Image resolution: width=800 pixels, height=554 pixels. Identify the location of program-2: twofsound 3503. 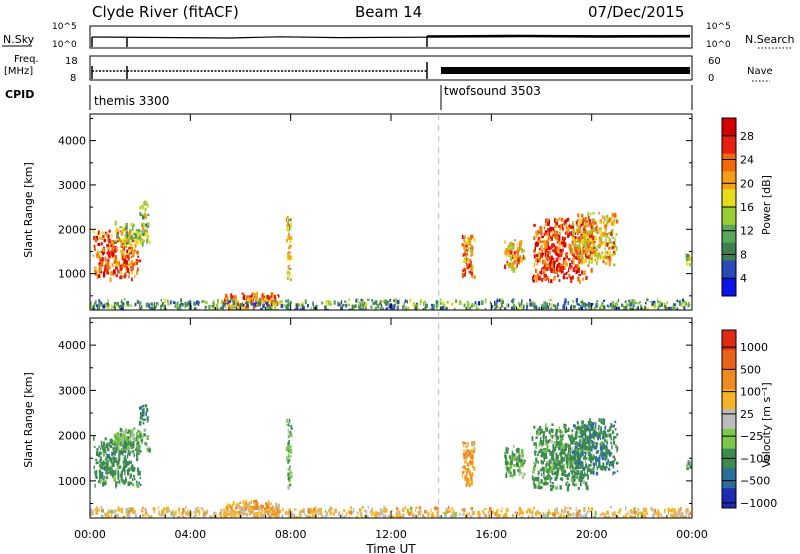
(492, 91).